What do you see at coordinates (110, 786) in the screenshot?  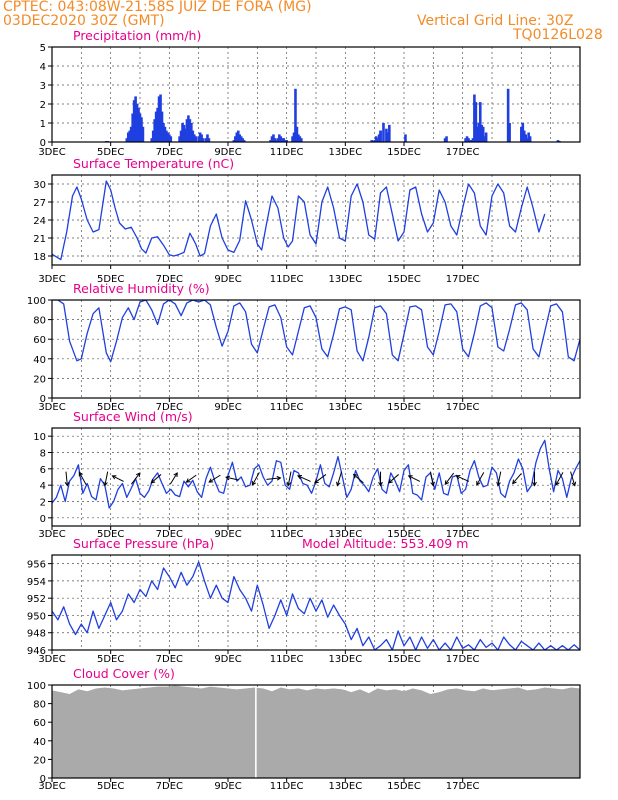 I see `cloud-cover-xtick-label: 5DEC` at bounding box center [110, 786].